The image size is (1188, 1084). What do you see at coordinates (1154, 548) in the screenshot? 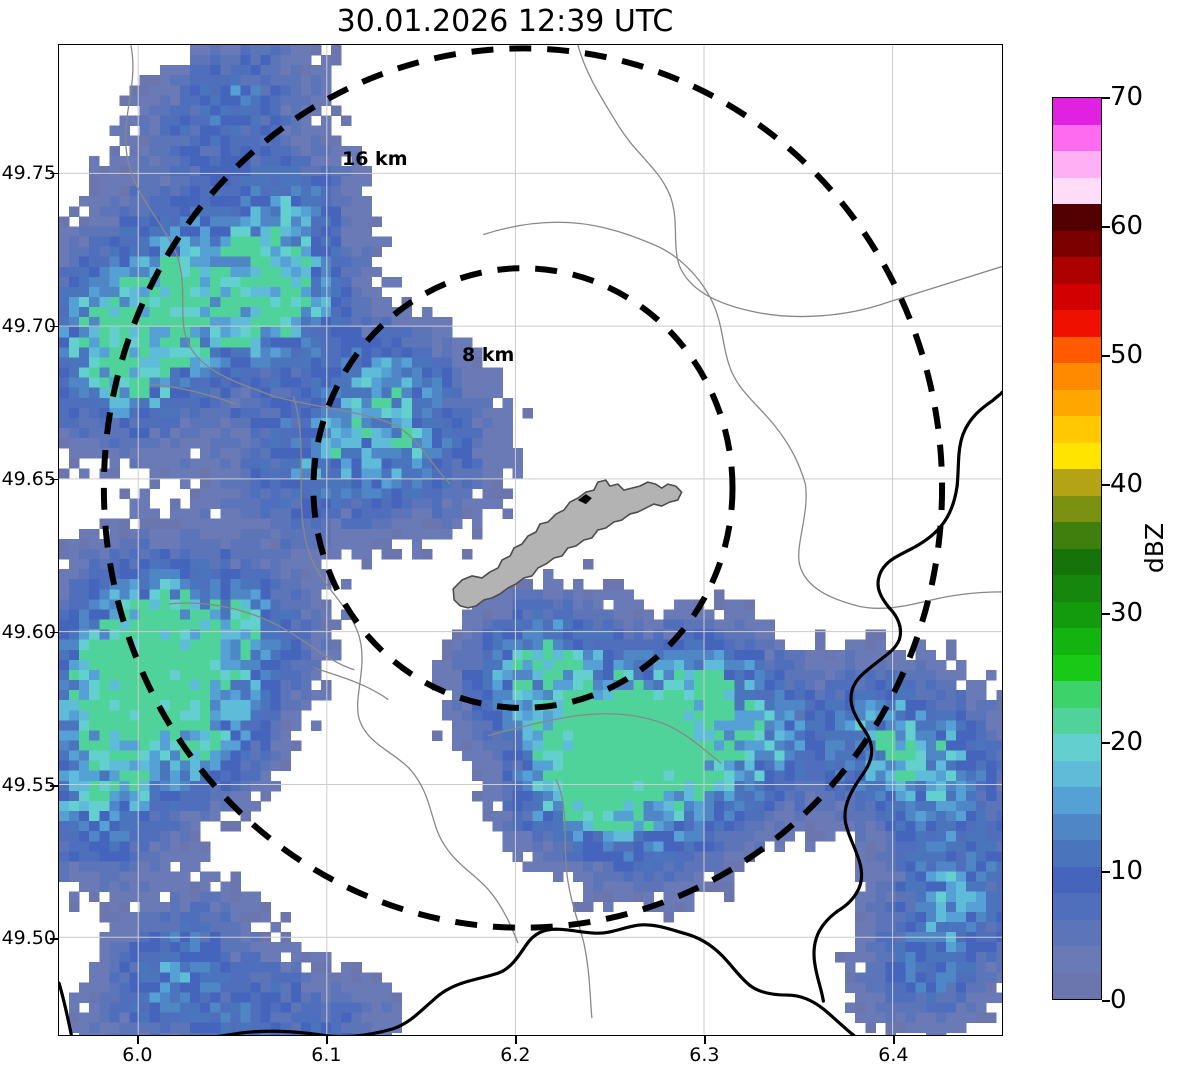
I see `colorbar-label: dBZ` at bounding box center [1154, 548].